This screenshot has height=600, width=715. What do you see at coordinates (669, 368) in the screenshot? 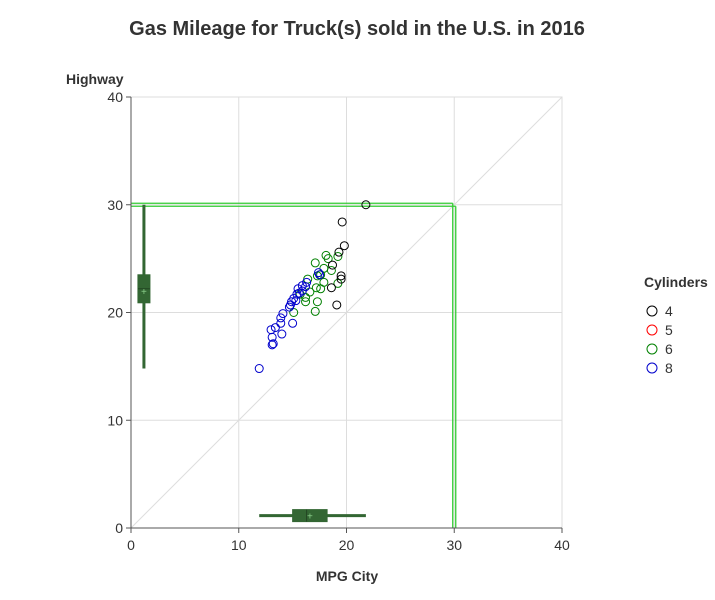
I see `legend-label-cyl-8: 8` at bounding box center [669, 368].